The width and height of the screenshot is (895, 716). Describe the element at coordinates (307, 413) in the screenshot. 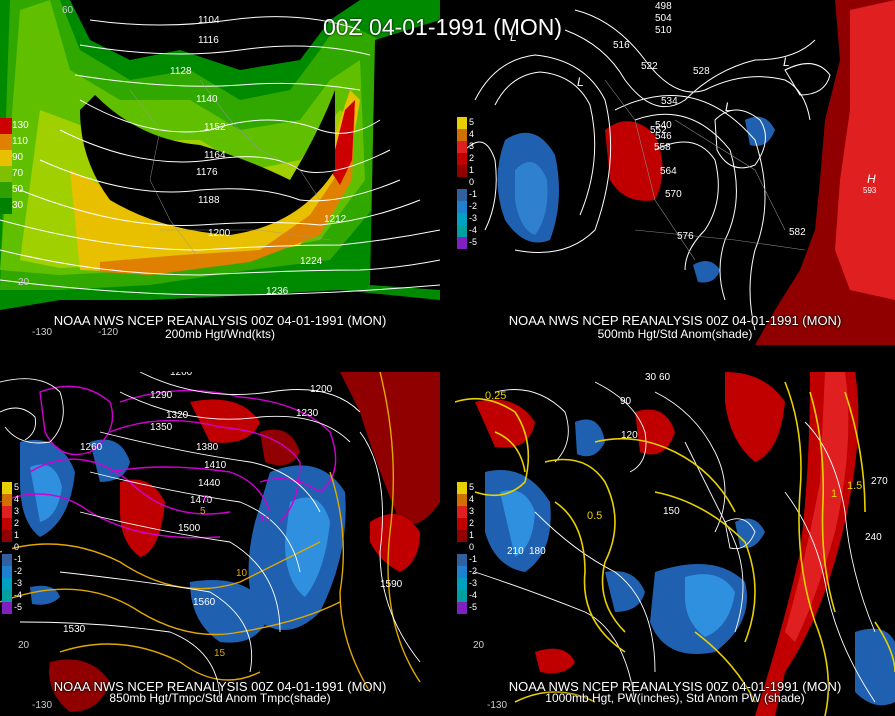

I see `contour-label: 1230` at that location.